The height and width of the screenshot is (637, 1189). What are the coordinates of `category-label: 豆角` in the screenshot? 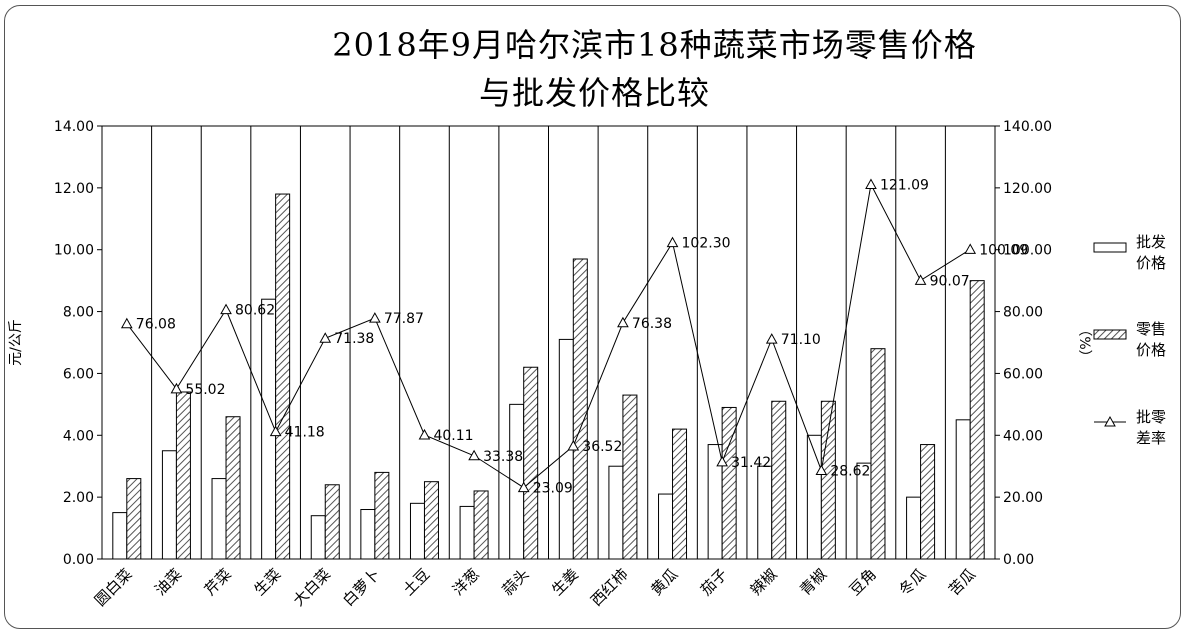 It's located at (863, 582).